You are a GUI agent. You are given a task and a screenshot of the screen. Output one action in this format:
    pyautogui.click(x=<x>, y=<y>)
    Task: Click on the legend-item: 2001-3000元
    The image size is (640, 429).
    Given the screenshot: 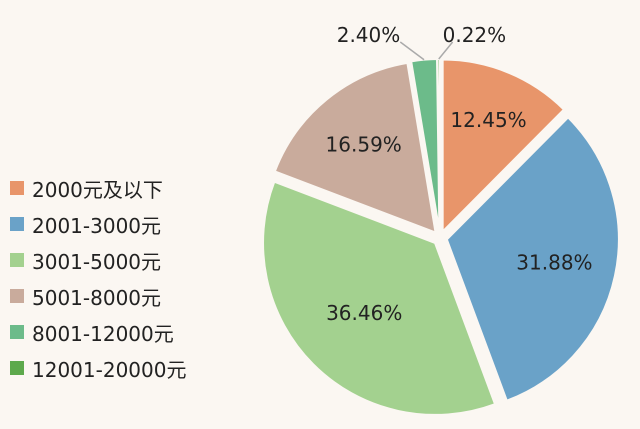 What is the action you would take?
    pyautogui.click(x=98, y=224)
    